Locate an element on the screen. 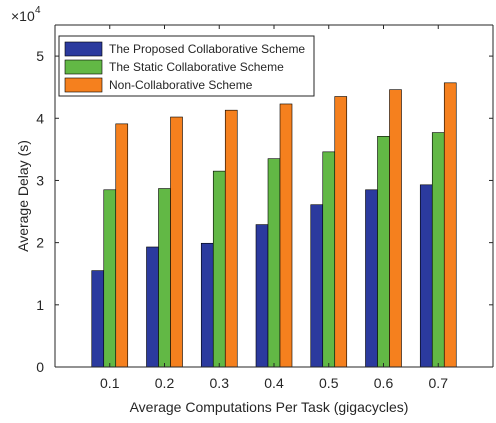  y-tick-label-3: 3 is located at coordinates (40, 180).